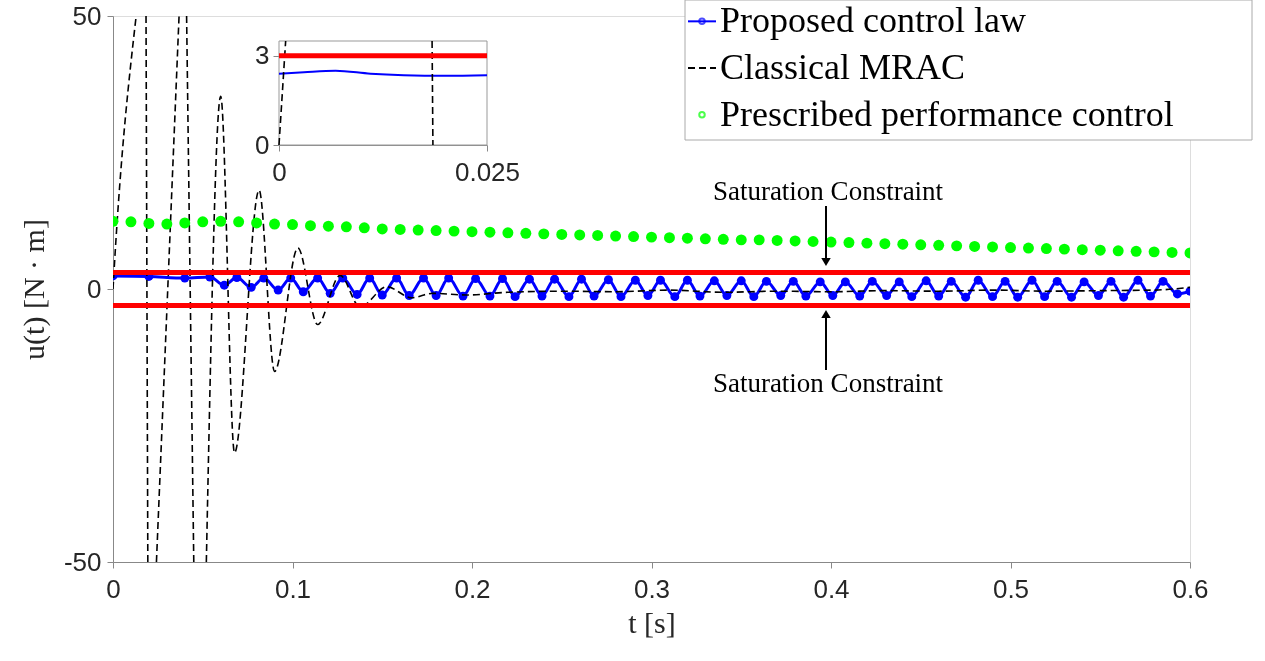  What do you see at coordinates (33, 289) in the screenshot?
I see `y-axis-title: u(t) [N · m]` at bounding box center [33, 289].